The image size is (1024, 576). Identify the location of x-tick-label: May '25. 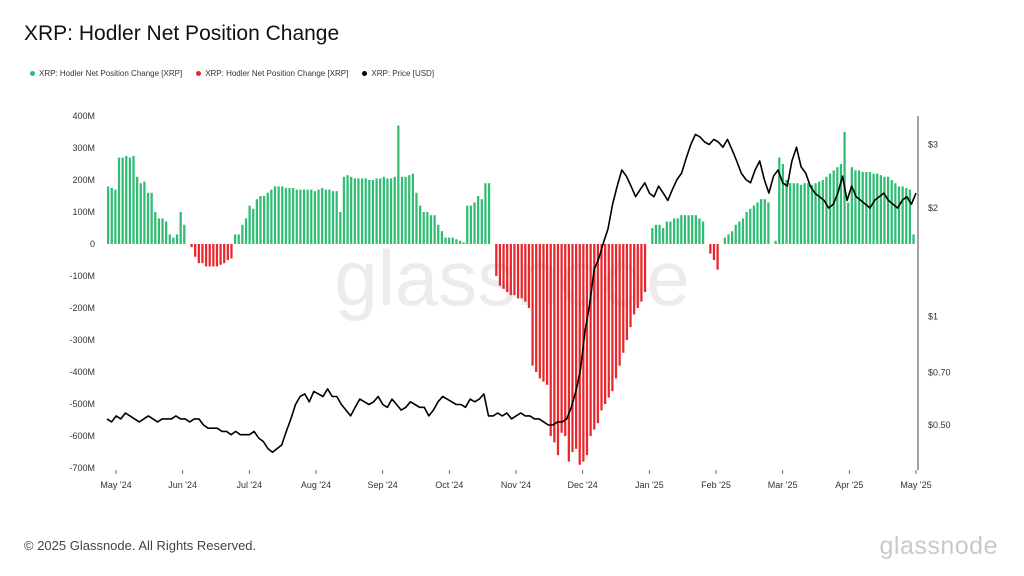
(915, 485).